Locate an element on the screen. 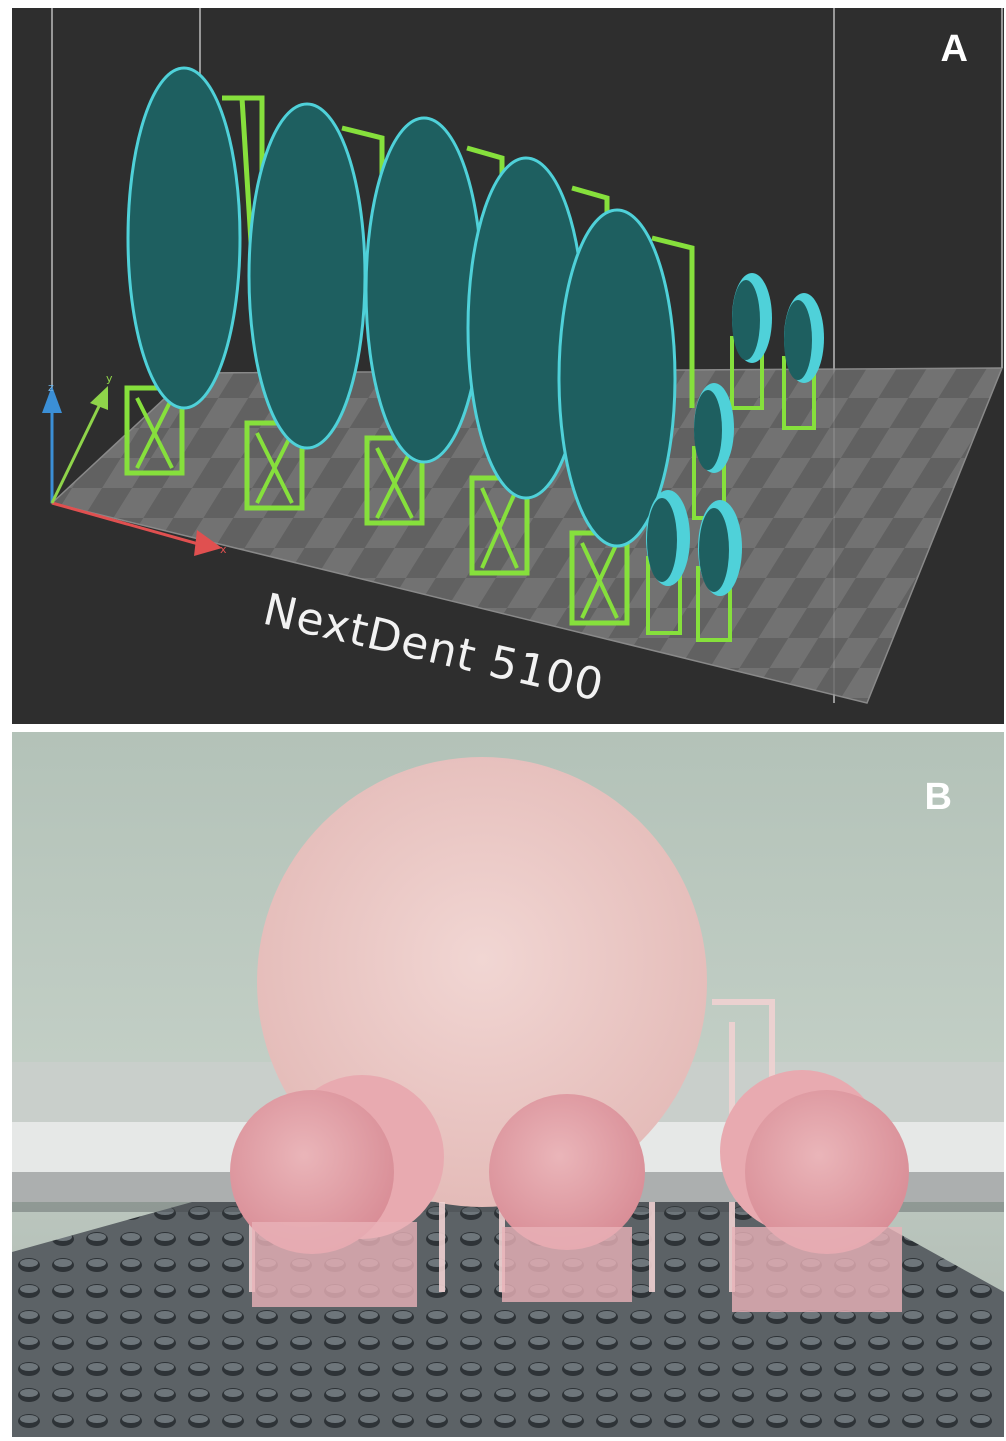 The height and width of the screenshot is (1441, 1006). x-axis-label: x is located at coordinates (223, 549).